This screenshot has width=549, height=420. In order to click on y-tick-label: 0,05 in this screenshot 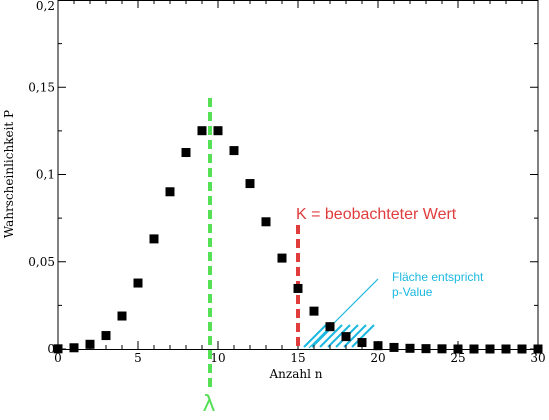, I will do `click(41, 262)`.